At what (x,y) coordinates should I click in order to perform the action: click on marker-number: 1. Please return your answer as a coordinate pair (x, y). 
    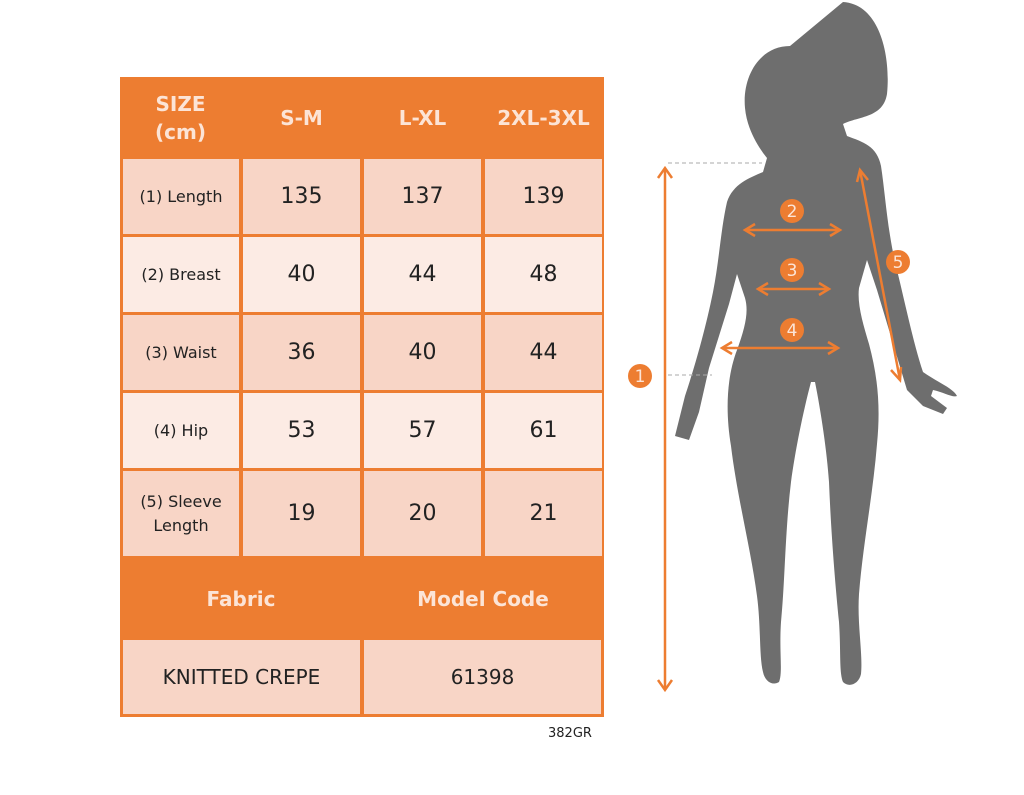
    Looking at the image, I should click on (640, 377).